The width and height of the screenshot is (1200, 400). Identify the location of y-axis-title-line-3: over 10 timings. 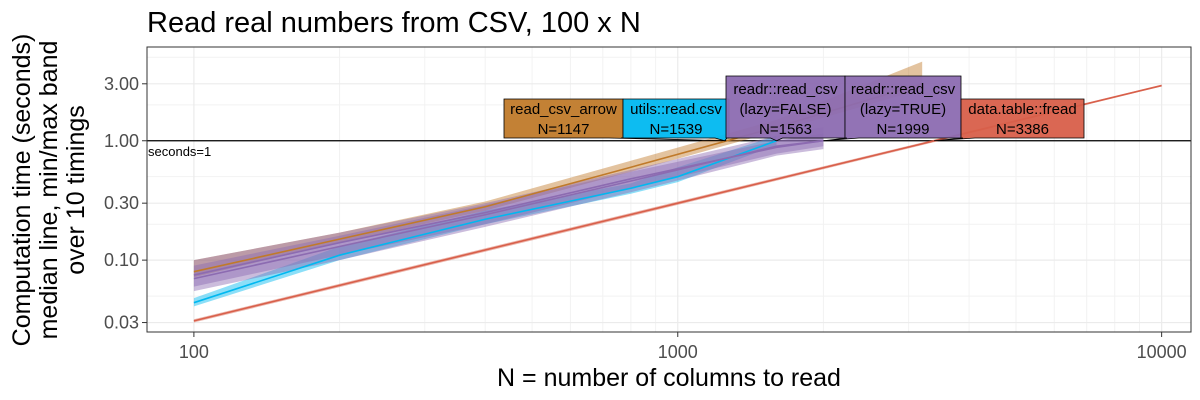
(76, 190).